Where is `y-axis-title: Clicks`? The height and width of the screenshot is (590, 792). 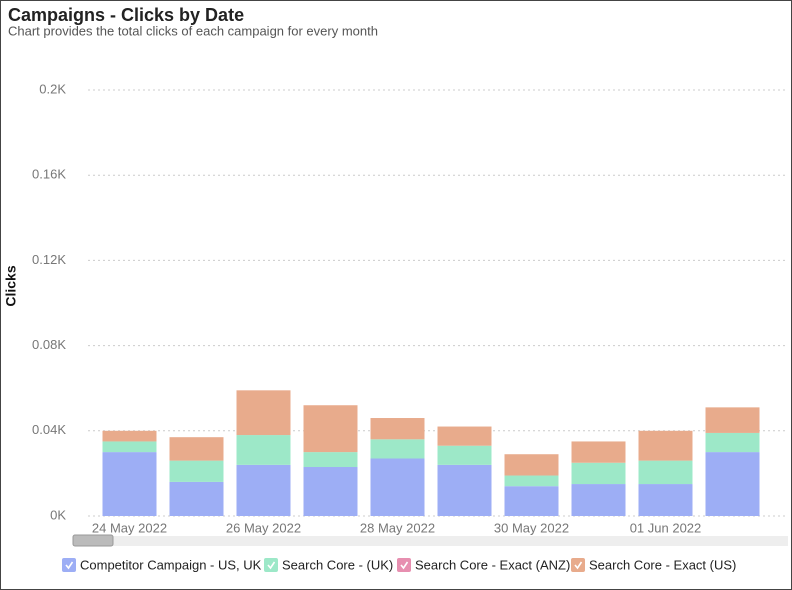 y-axis-title: Clicks is located at coordinates (11, 285).